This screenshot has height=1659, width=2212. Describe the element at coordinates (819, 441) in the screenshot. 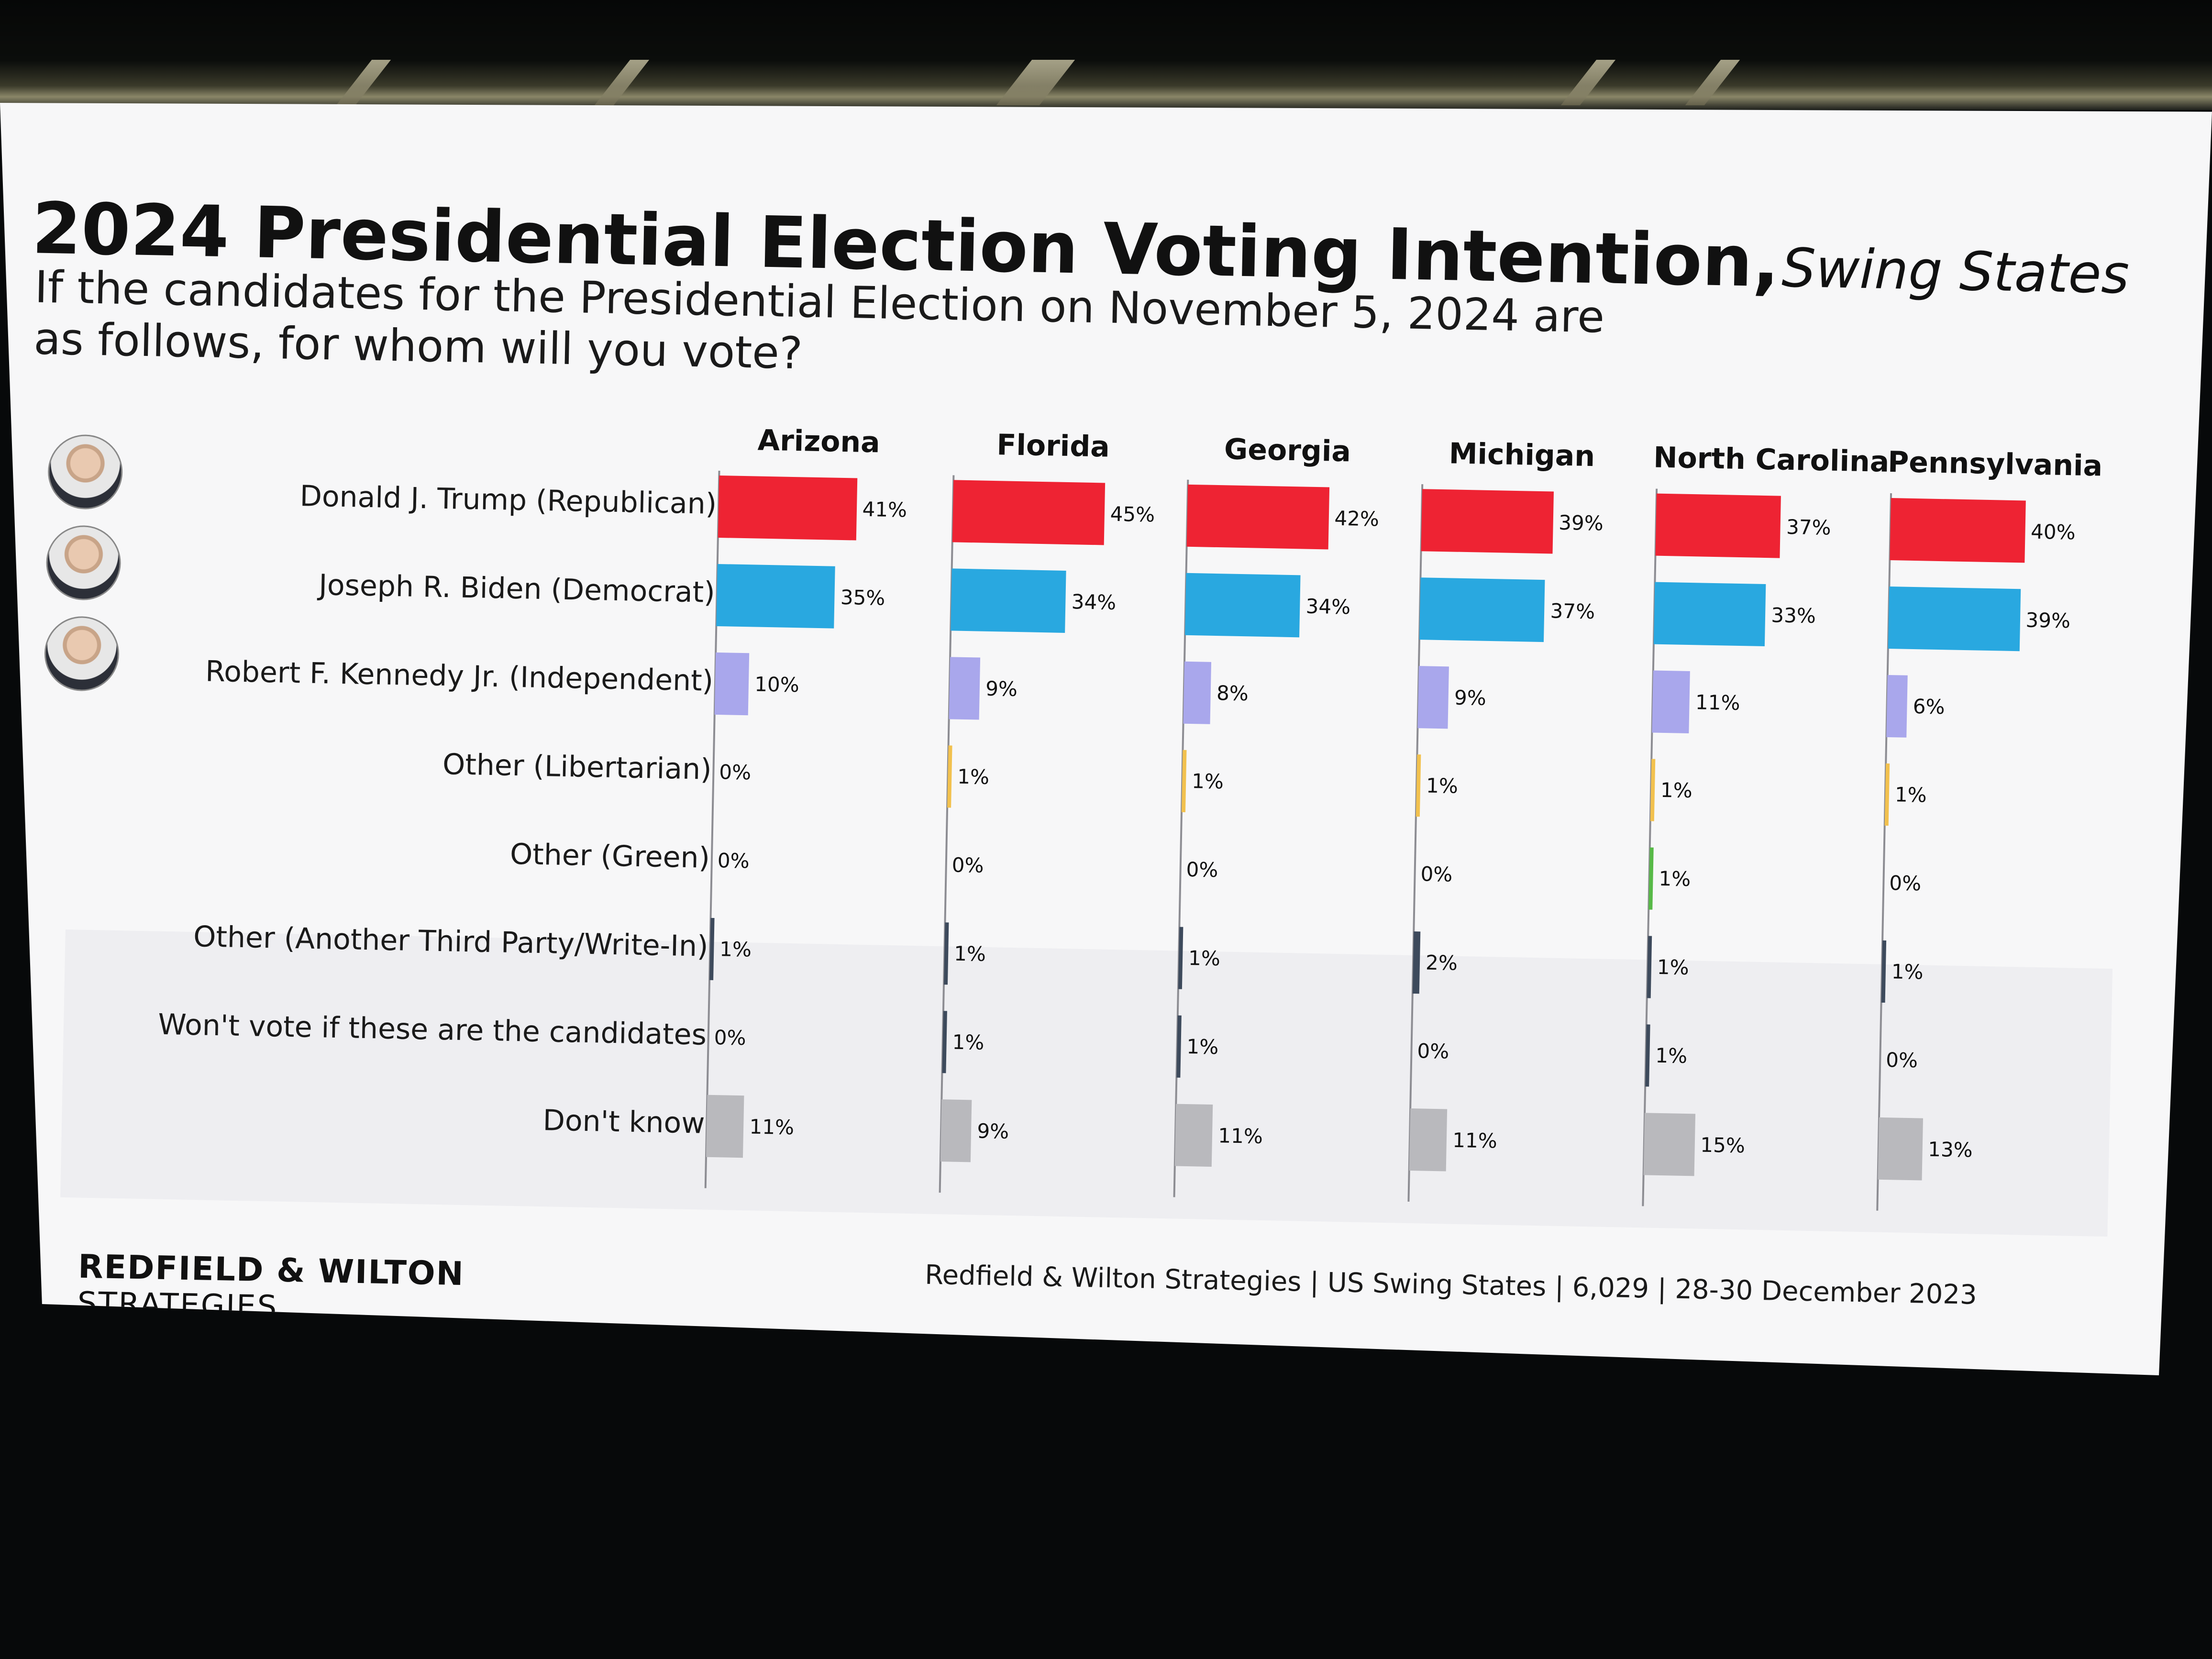

I see `state-name: Arizona` at that location.